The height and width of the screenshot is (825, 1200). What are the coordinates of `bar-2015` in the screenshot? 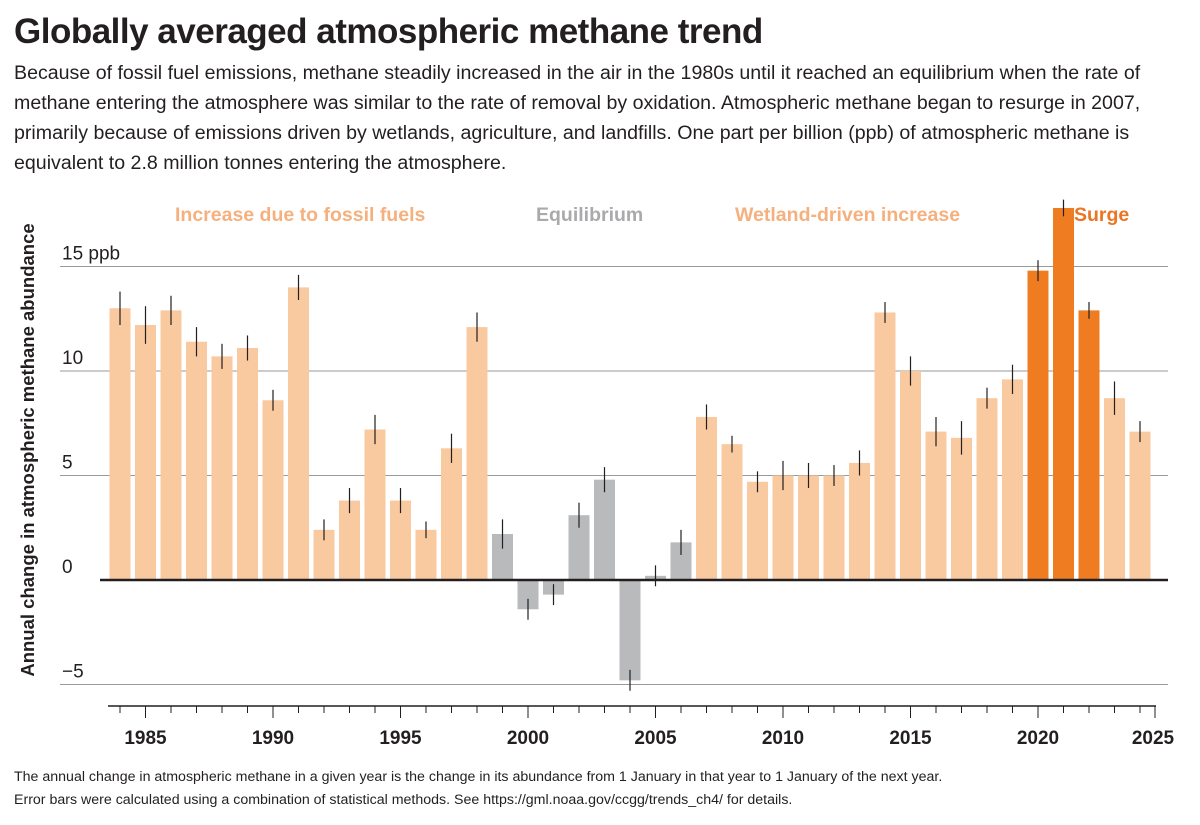 It's located at (910, 475).